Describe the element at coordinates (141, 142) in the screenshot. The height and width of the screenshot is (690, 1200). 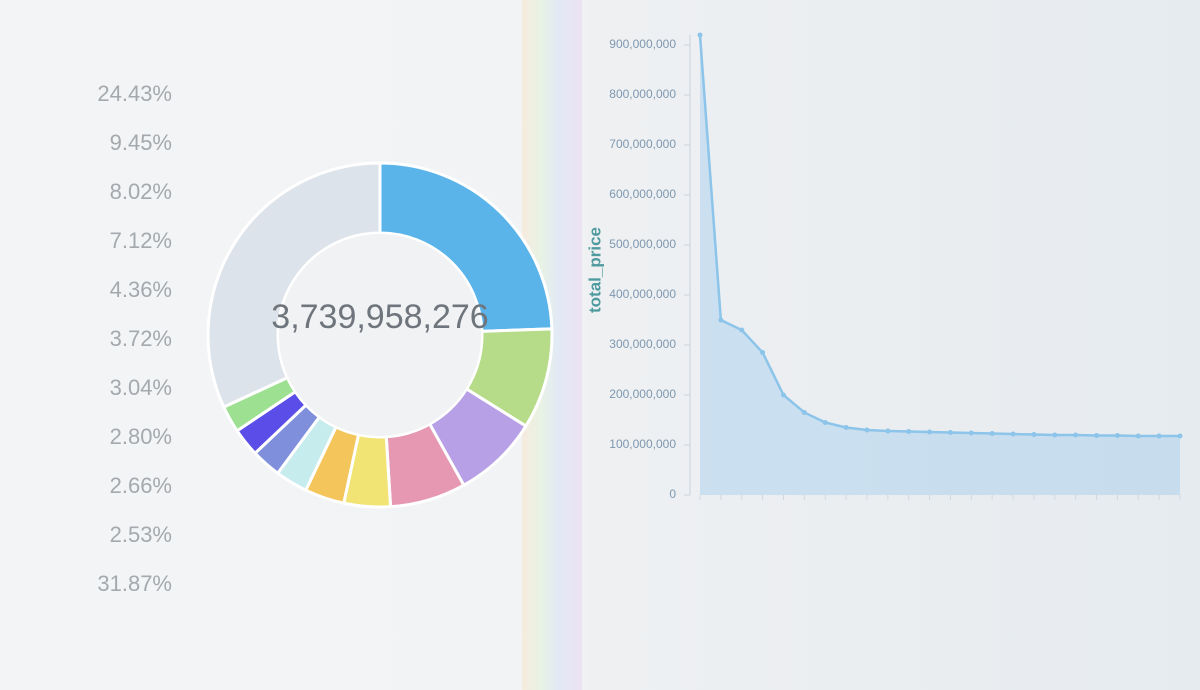
I see `legend-percent: 9.45%` at that location.